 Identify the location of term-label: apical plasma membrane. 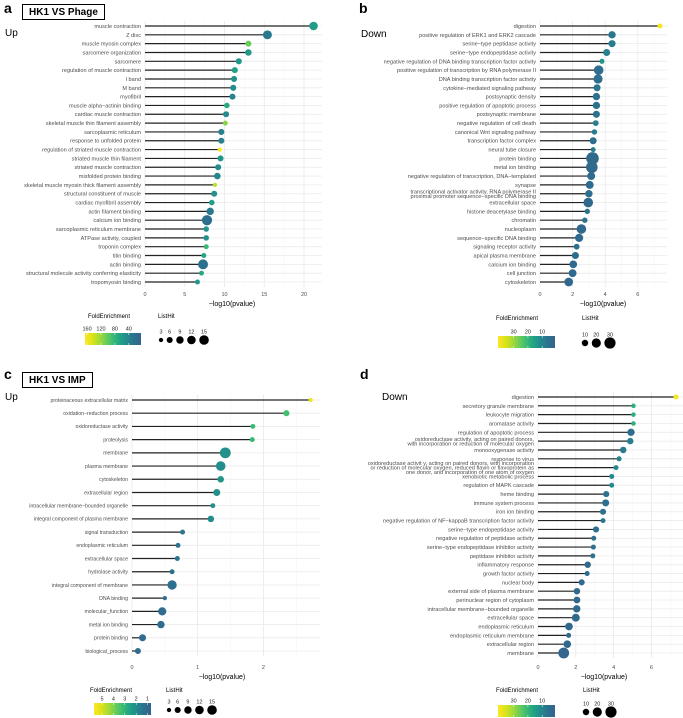
(505, 256).